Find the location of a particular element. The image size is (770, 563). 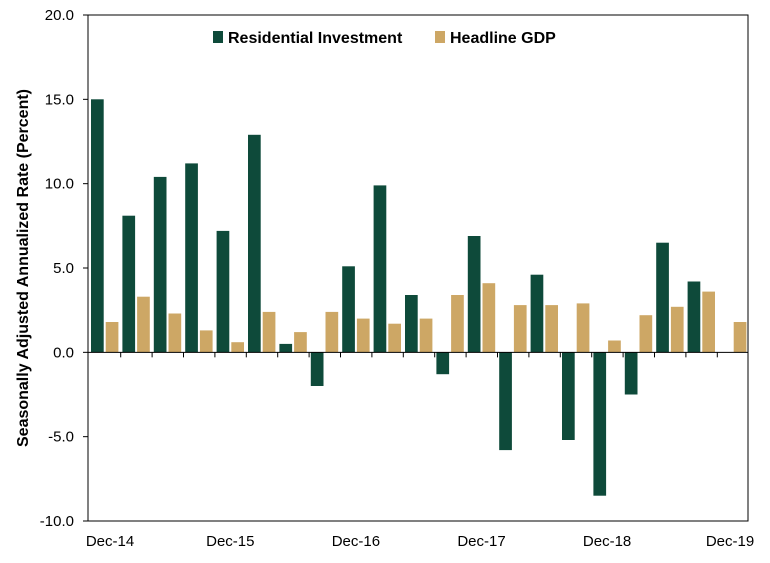

y-tick-label: 20.0 is located at coordinates (59, 15).